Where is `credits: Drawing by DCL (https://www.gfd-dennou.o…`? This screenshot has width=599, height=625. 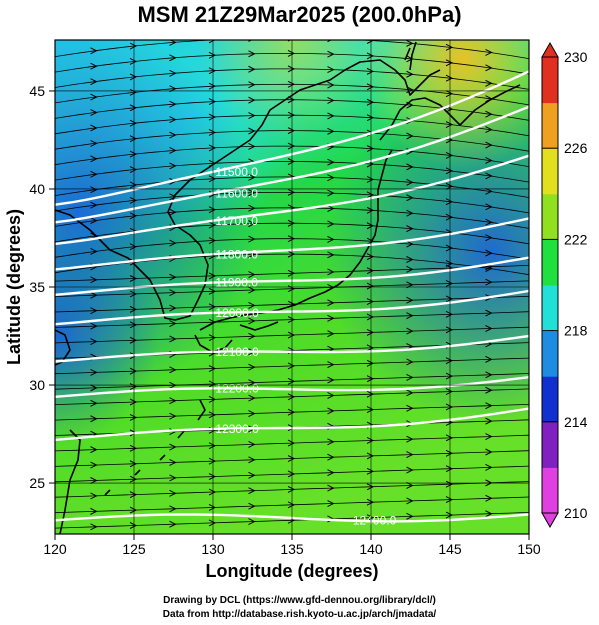
credits: Drawing by DCL (https://www.gfd-dennou.o… is located at coordinates (299, 608).